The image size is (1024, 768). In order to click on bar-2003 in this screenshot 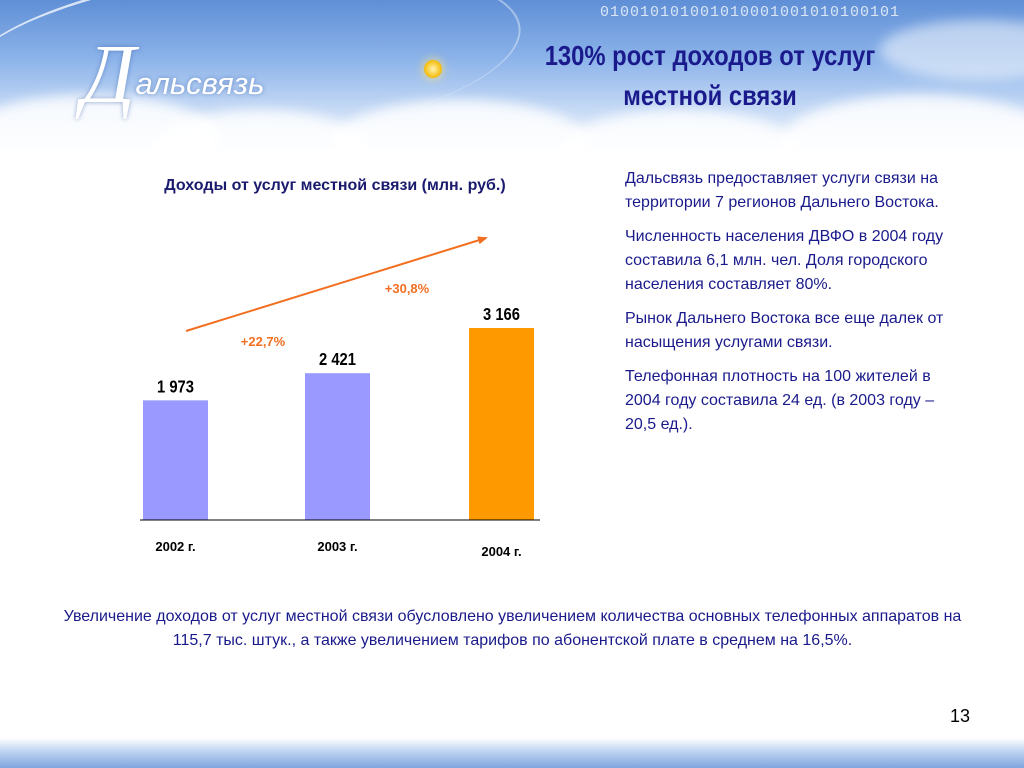, I will do `click(337, 446)`.